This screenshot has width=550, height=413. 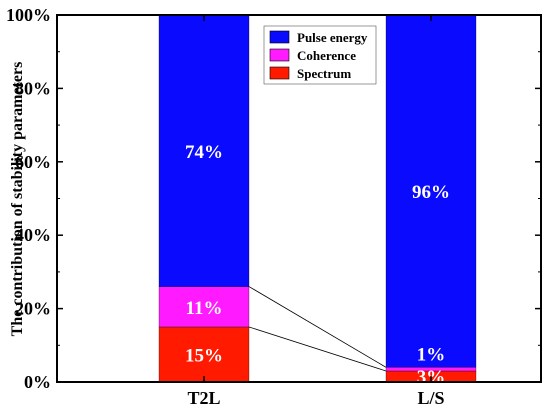 I want to click on y-axis-label: The contribution of stability parameters, so click(x=17, y=199).